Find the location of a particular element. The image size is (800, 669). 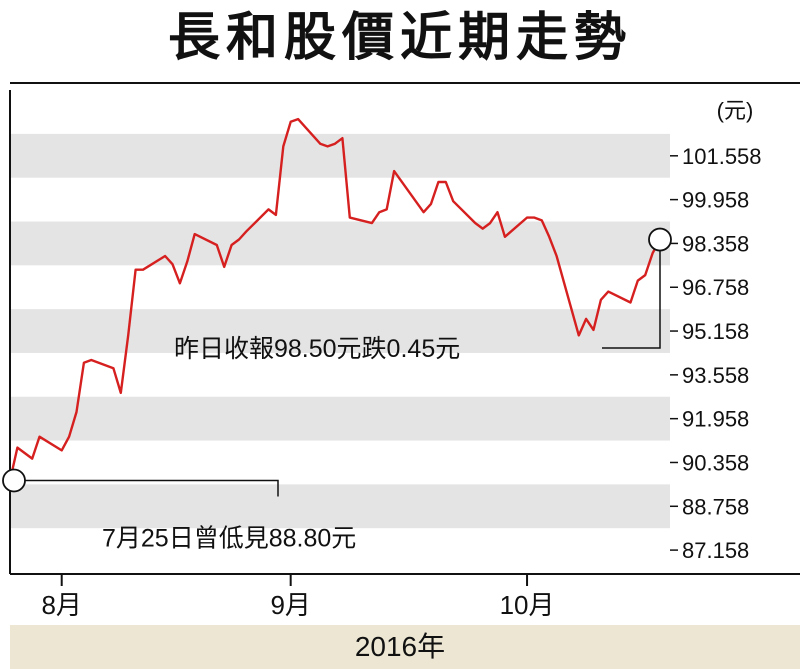

annotation-low-text: 7月25日曾低見88.80元 is located at coordinates (229, 538).